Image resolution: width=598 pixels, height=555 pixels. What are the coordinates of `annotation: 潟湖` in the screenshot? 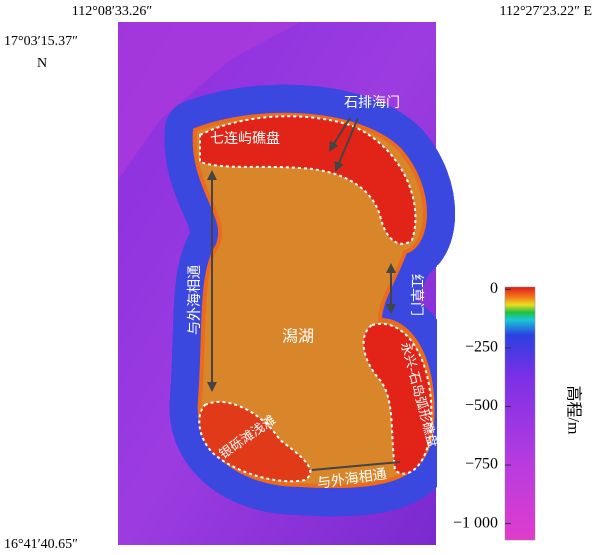 It's located at (298, 337).